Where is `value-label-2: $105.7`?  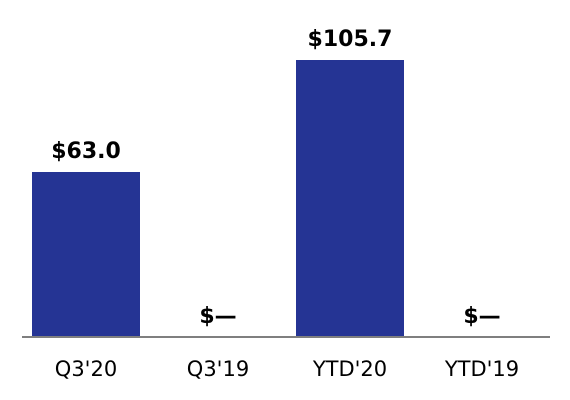 value-label-2: $105.7 is located at coordinates (350, 39).